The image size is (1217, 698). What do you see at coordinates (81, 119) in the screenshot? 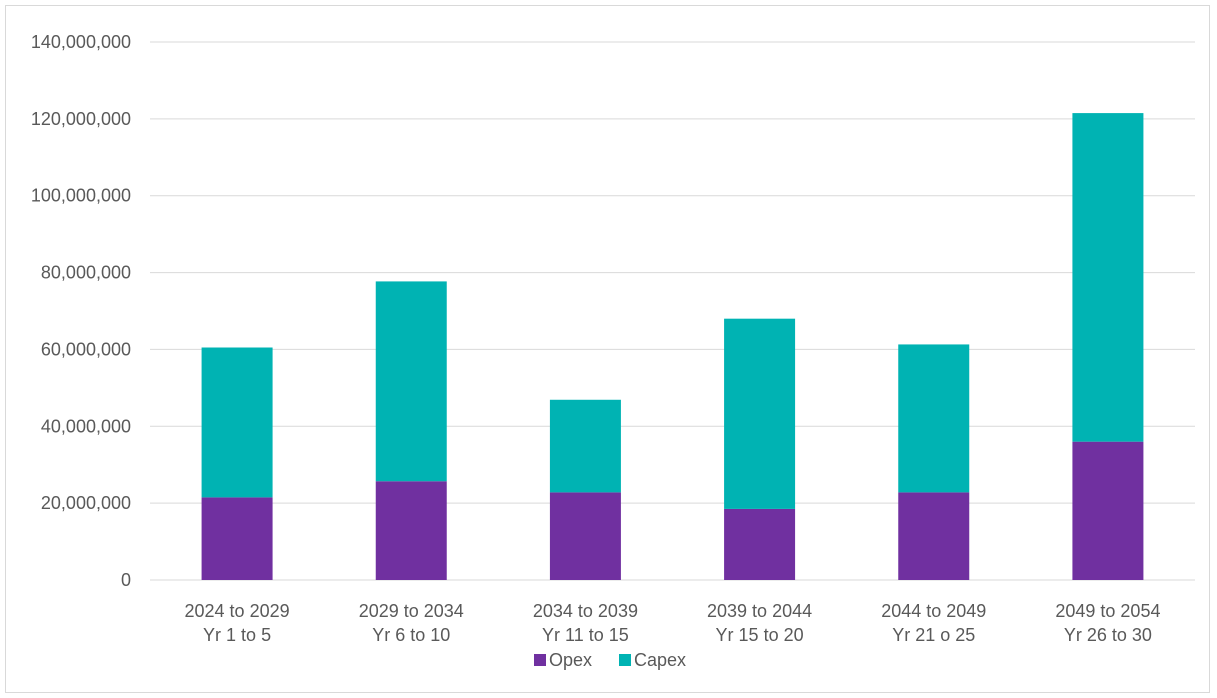
I see `y-tick-label: 120,000,000` at bounding box center [81, 119].